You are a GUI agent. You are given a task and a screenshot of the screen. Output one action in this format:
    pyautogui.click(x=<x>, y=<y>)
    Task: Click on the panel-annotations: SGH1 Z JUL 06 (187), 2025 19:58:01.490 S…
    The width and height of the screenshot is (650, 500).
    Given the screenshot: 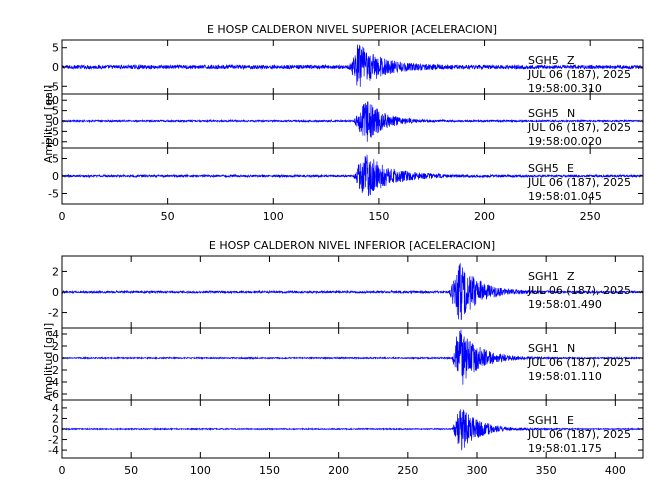 What is the action you would take?
    pyautogui.click(x=579, y=362)
    